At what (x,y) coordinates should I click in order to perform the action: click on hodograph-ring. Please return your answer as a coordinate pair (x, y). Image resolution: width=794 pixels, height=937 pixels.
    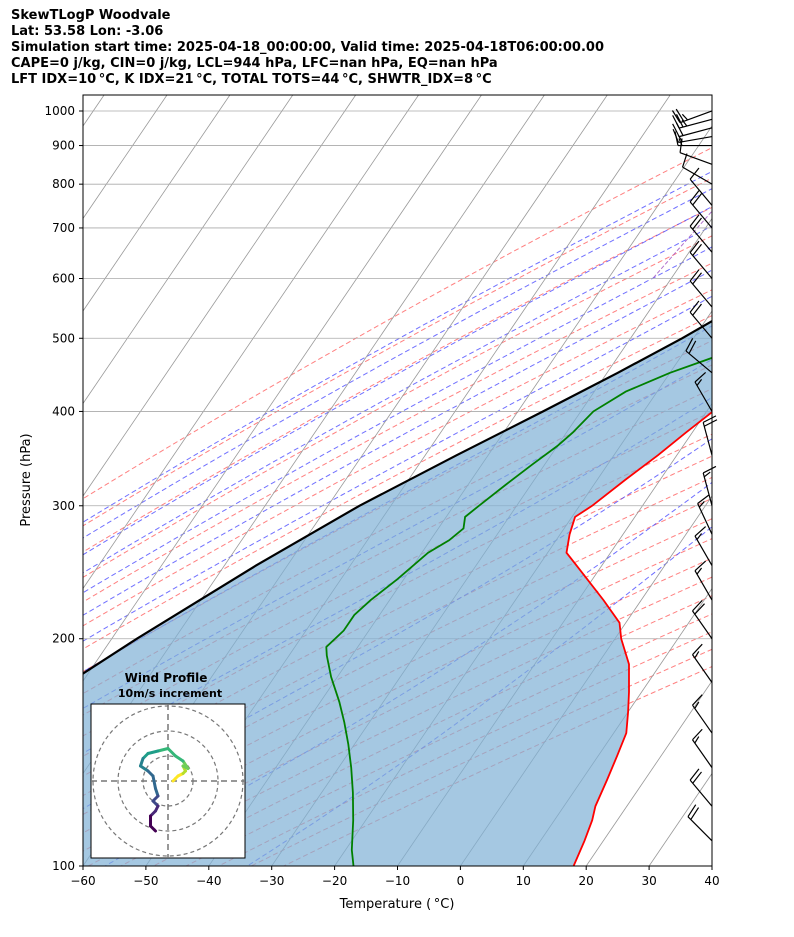
    Looking at the image, I should click on (168, 781).